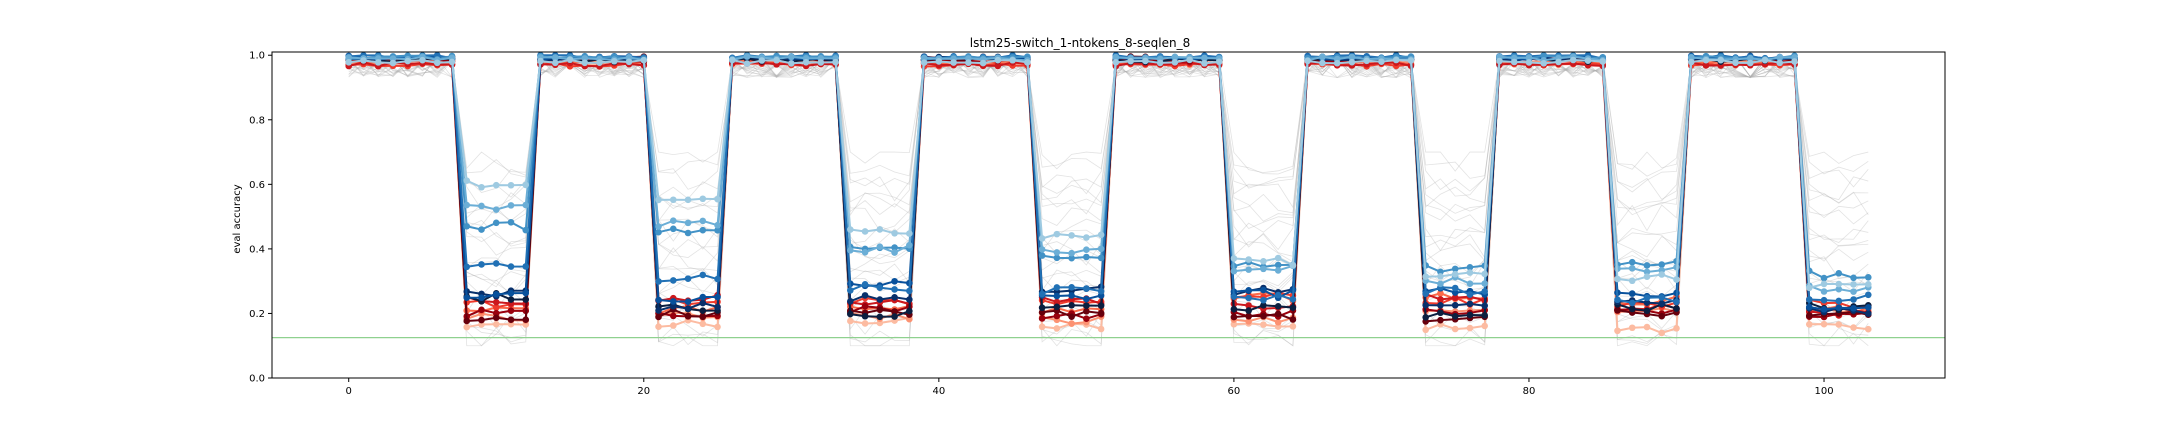 This screenshot has height=432, width=2160. What do you see at coordinates (349, 391) in the screenshot?
I see `x-tick-label: 0` at bounding box center [349, 391].